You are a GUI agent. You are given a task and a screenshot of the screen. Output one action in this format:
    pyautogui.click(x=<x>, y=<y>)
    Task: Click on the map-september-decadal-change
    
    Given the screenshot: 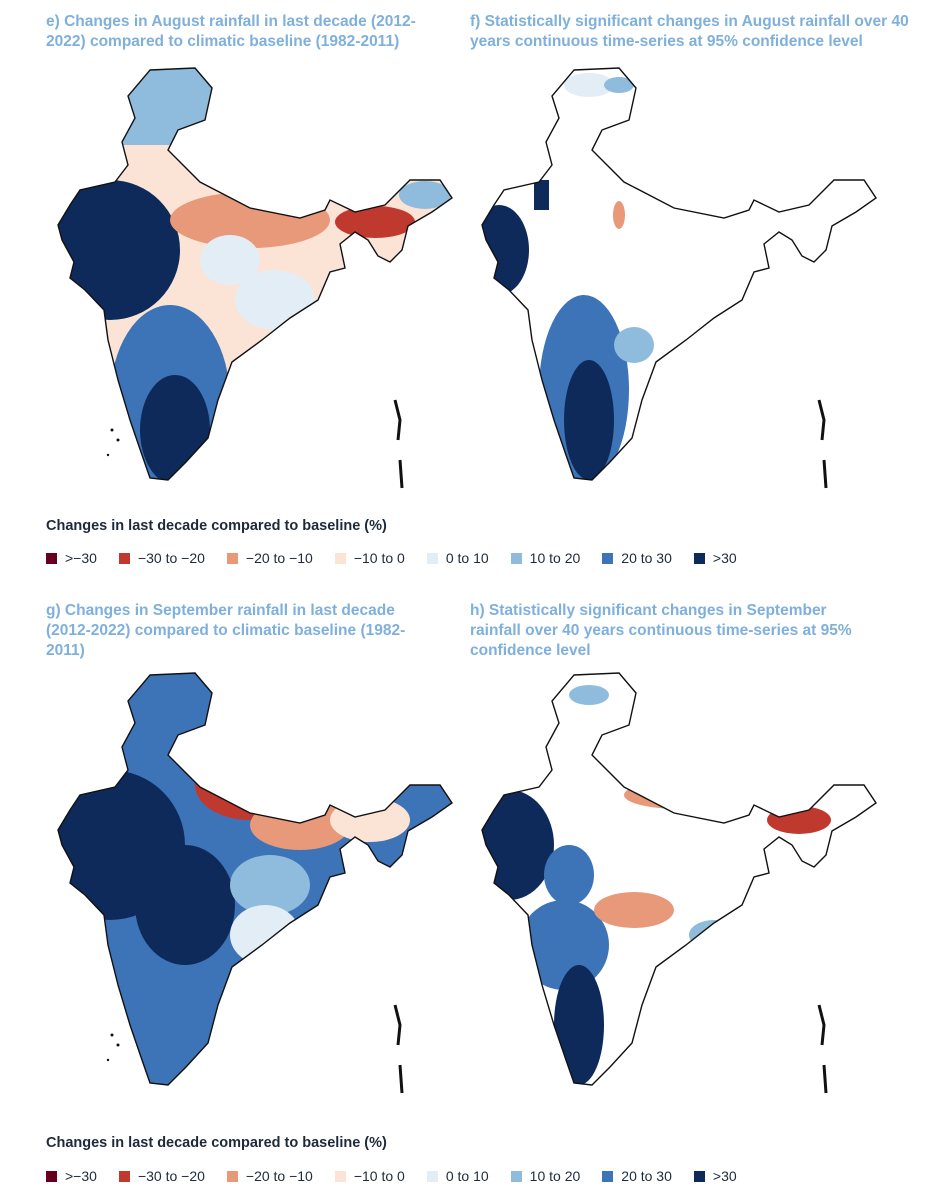 What is the action you would take?
    pyautogui.click(x=255, y=883)
    